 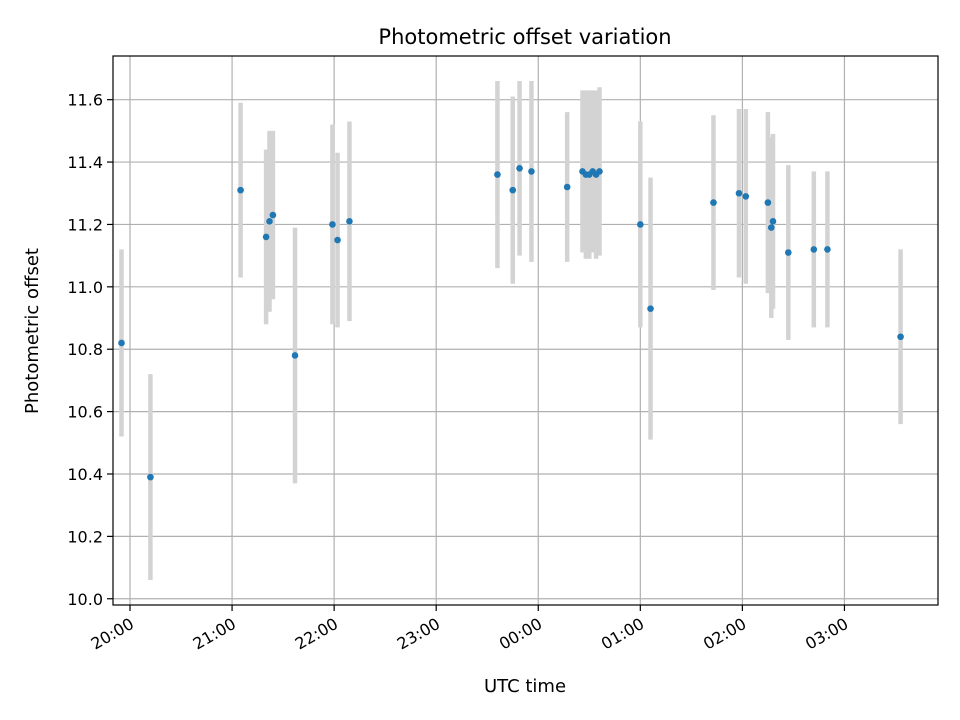 What do you see at coordinates (85, 100) in the screenshot?
I see `y-tick-label: 11.6` at bounding box center [85, 100].